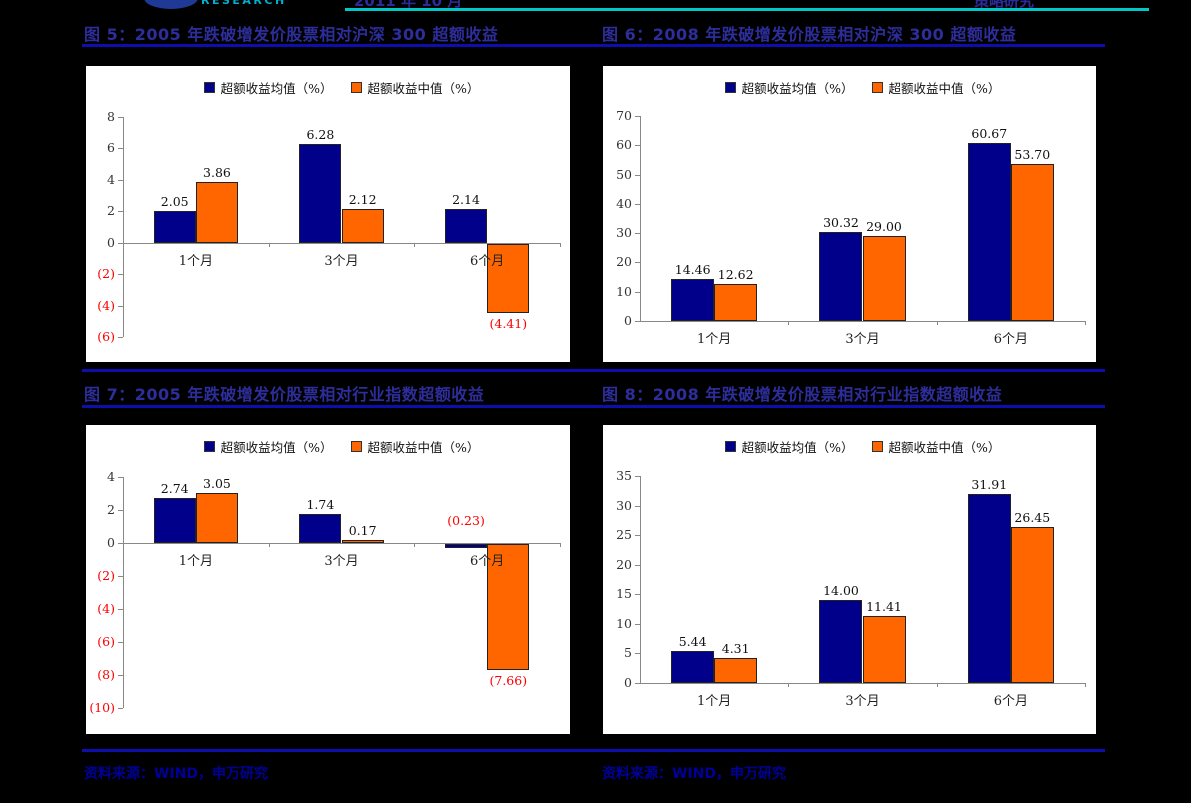  Describe the element at coordinates (884, 606) in the screenshot. I see `bar-value-label: 11.41` at that location.